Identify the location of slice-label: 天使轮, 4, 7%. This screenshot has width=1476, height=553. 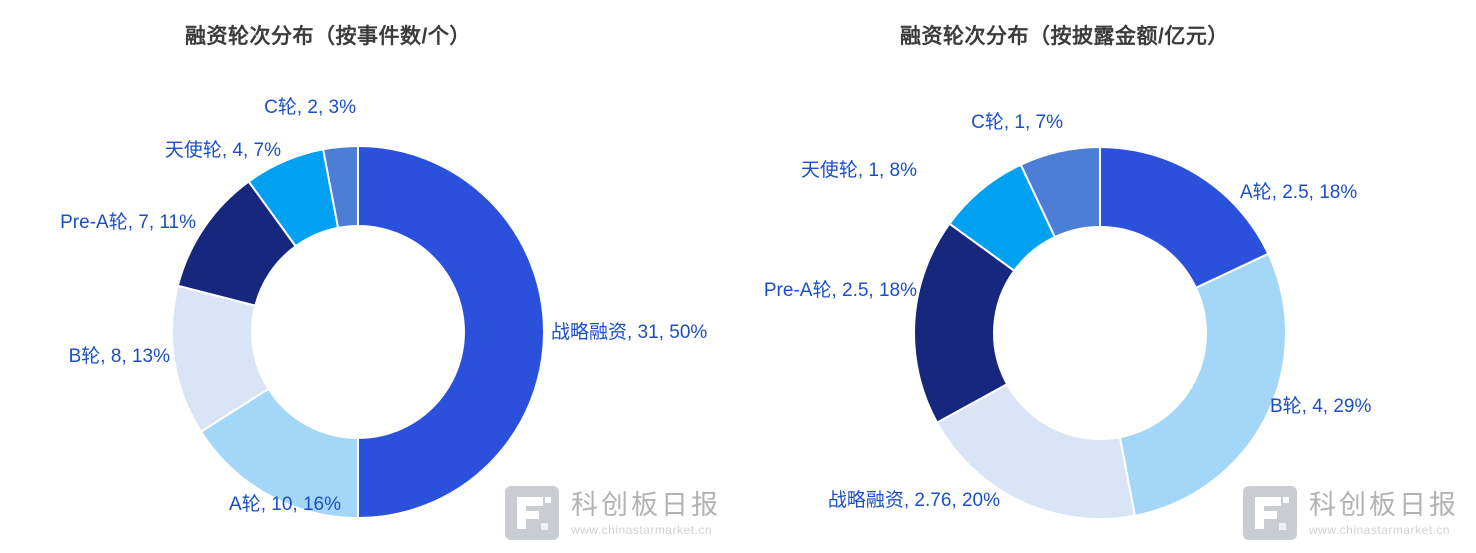
(223, 150).